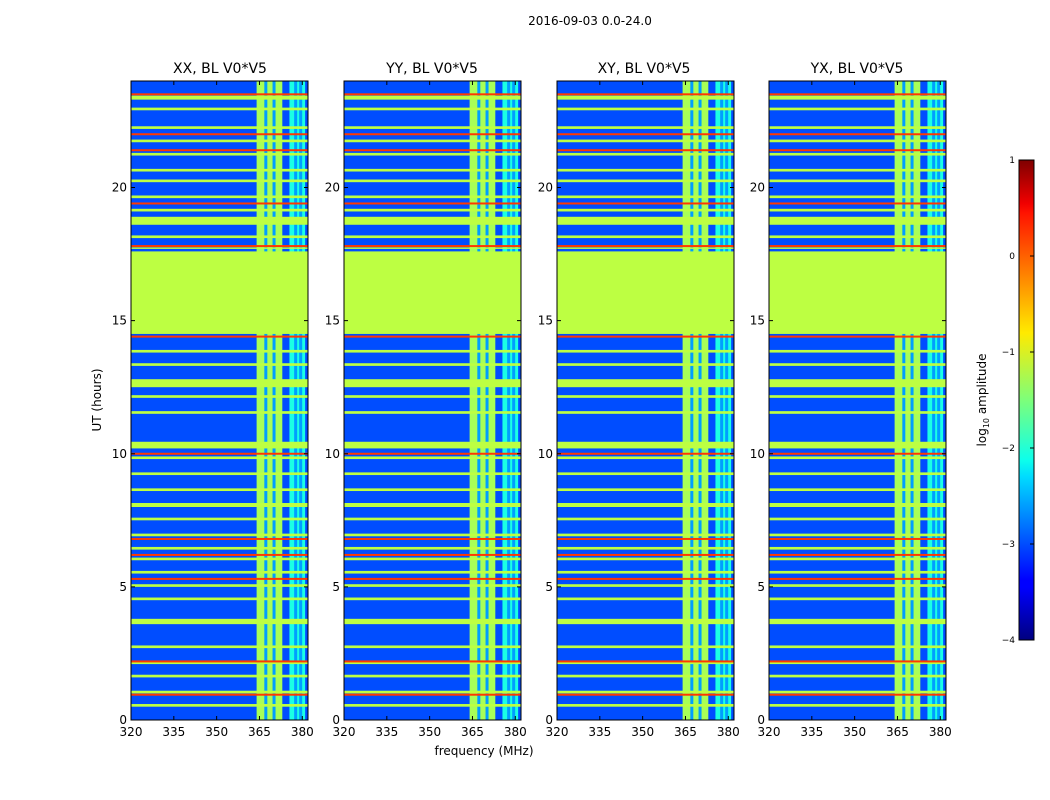 This screenshot has width=1050, height=800. Describe the element at coordinates (642, 732) in the screenshot. I see `x-tick-label: 350` at that location.